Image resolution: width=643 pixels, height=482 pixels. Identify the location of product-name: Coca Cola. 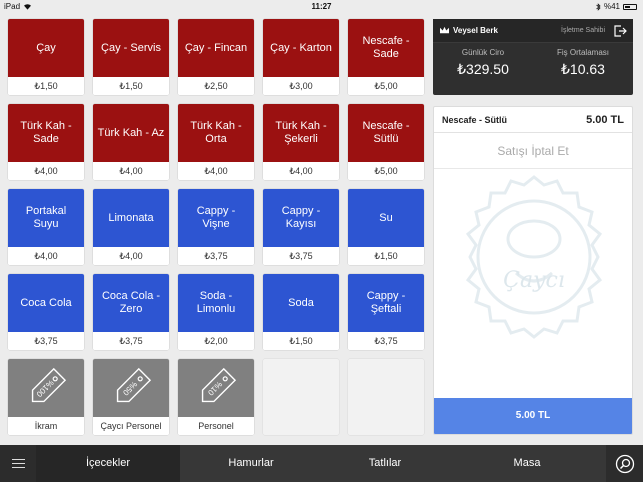
(46, 303).